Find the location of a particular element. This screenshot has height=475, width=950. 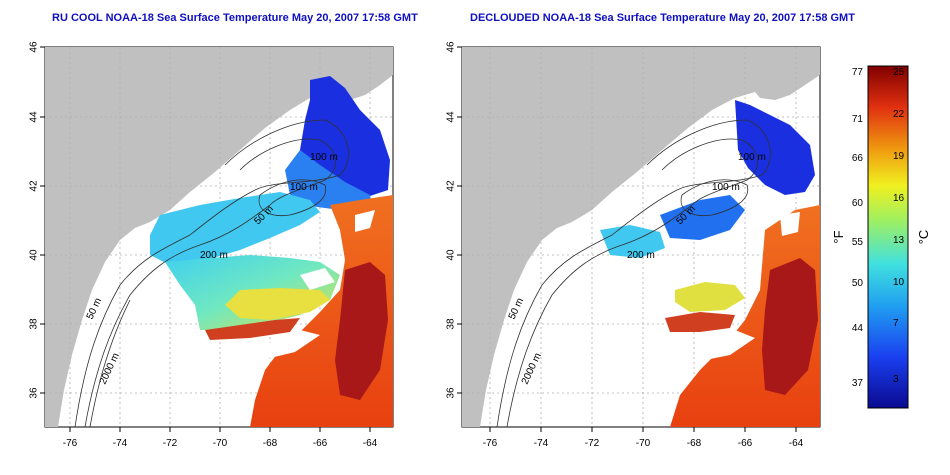

colorbar-c-tick: 10 is located at coordinates (899, 282).